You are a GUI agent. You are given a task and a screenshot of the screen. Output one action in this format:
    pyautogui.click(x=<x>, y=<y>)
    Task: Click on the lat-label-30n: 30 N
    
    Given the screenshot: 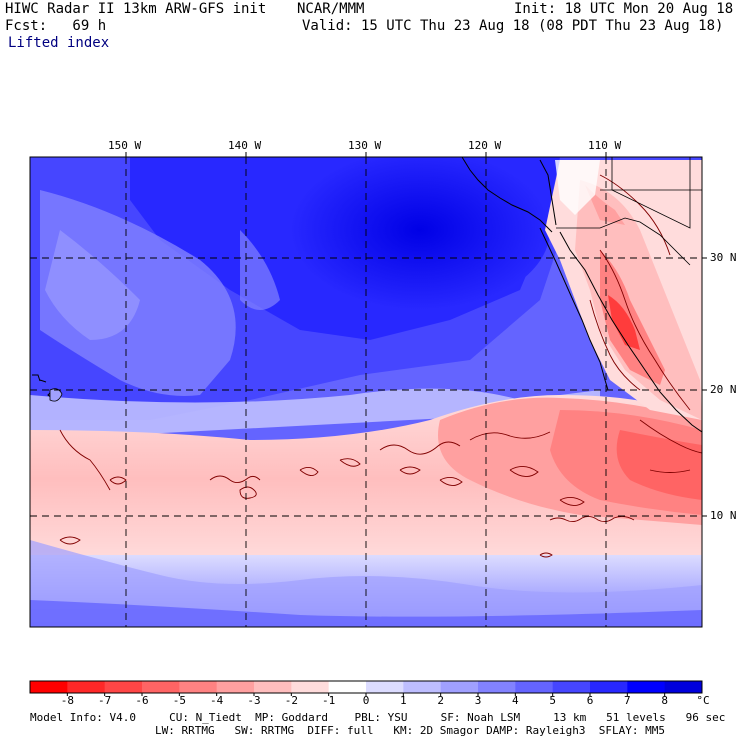 What is the action you would take?
    pyautogui.click(x=723, y=257)
    